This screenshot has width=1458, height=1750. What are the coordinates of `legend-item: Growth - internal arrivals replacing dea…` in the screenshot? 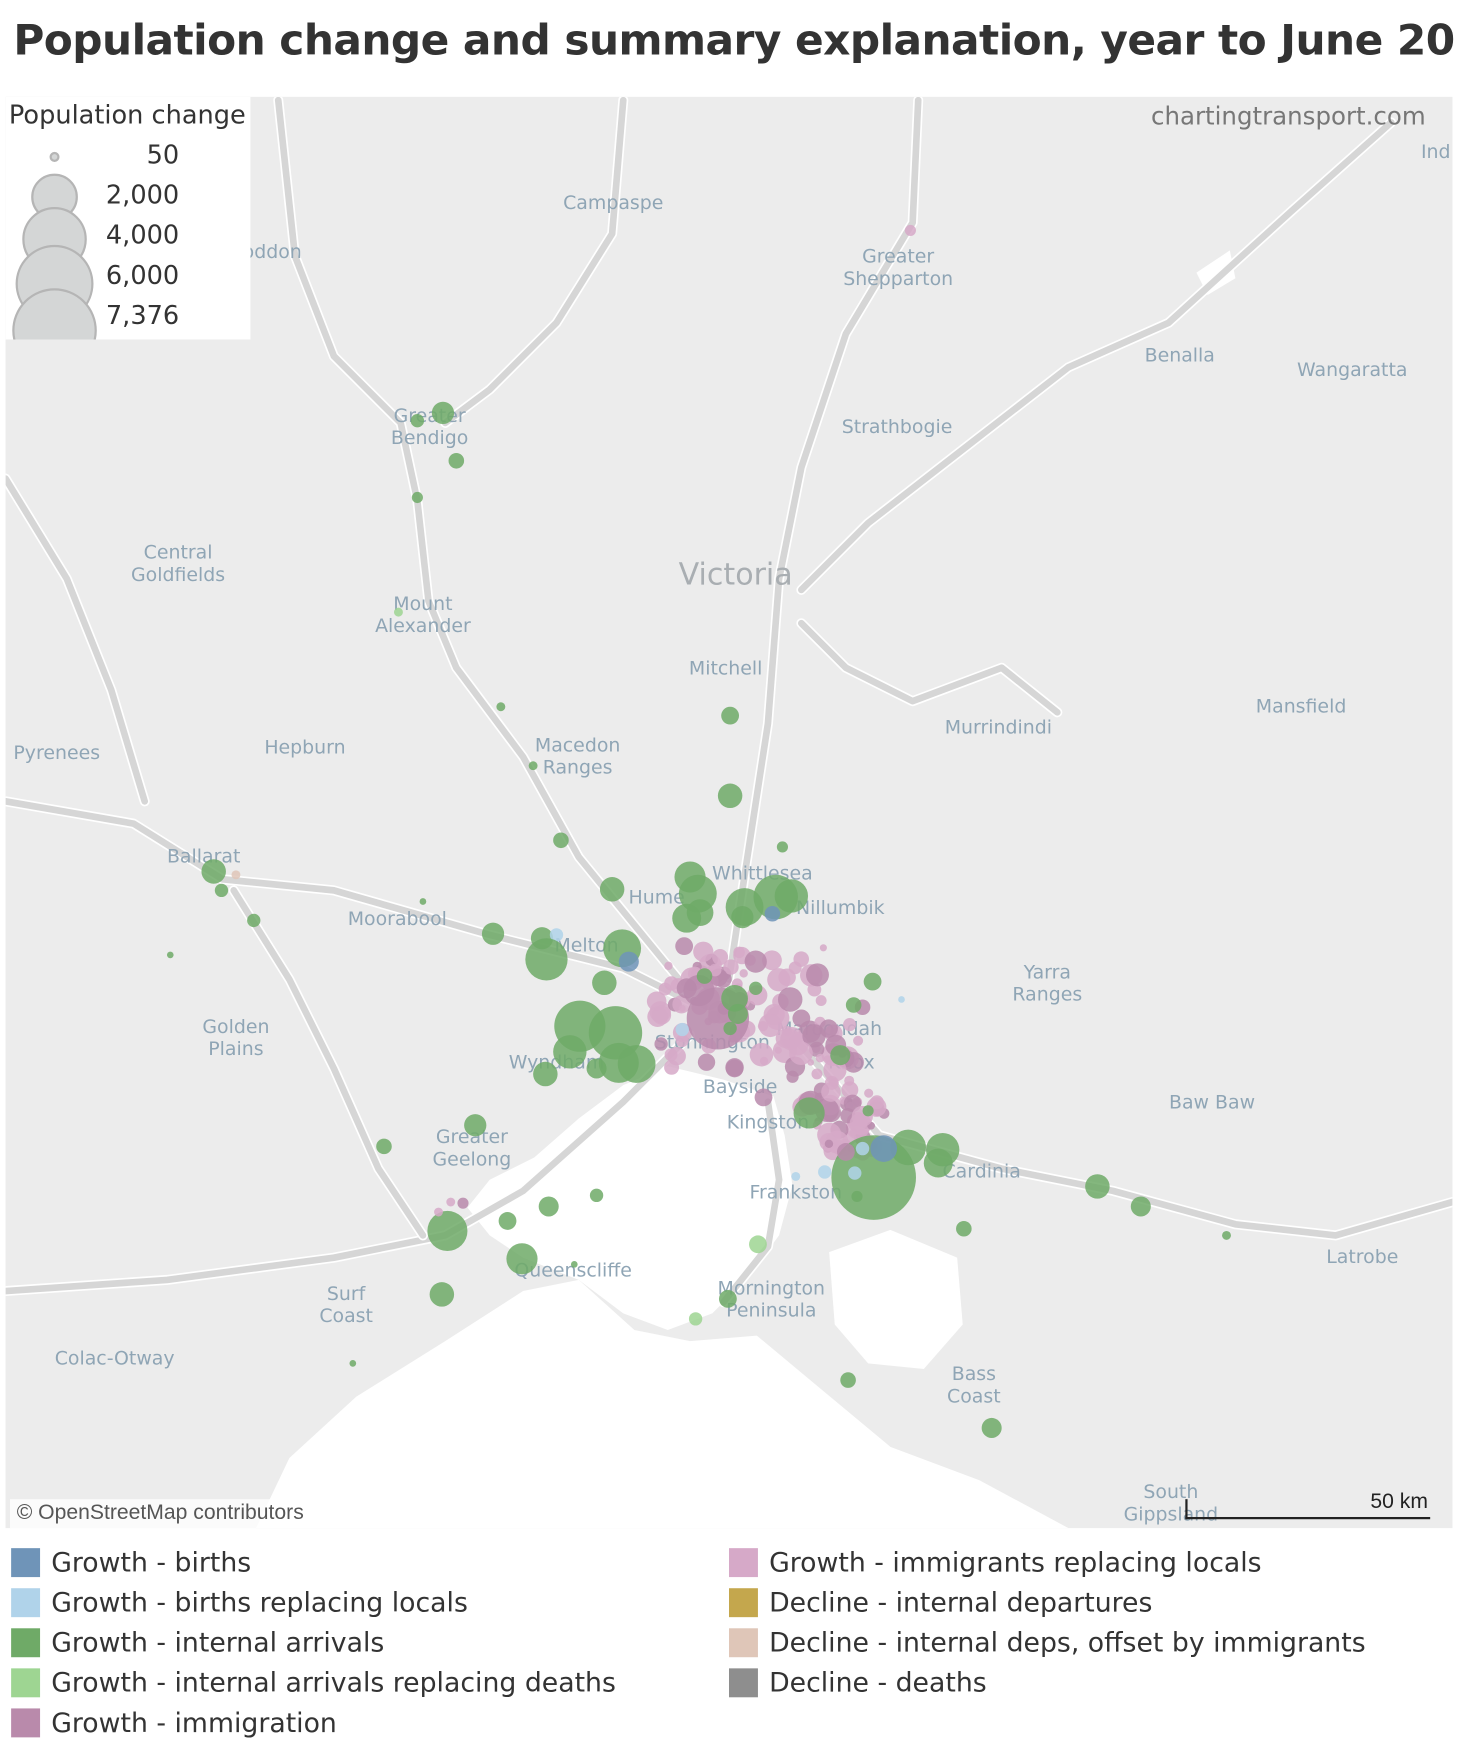 It's located at (313, 1682).